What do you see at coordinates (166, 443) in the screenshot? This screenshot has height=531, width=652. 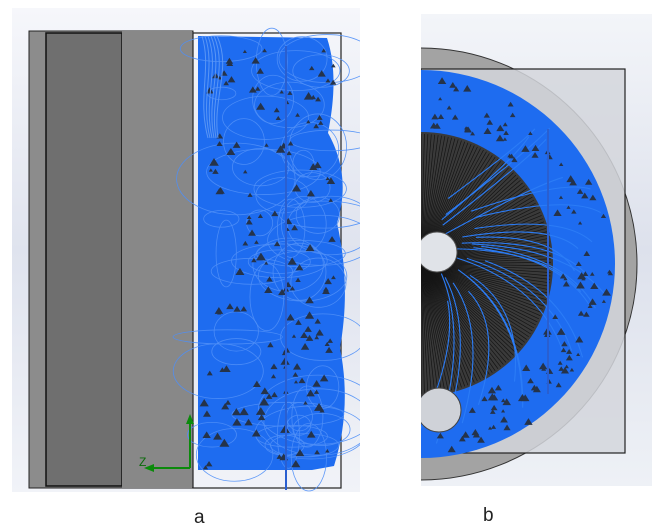 I see `coordinate-triad: Z` at bounding box center [166, 443].